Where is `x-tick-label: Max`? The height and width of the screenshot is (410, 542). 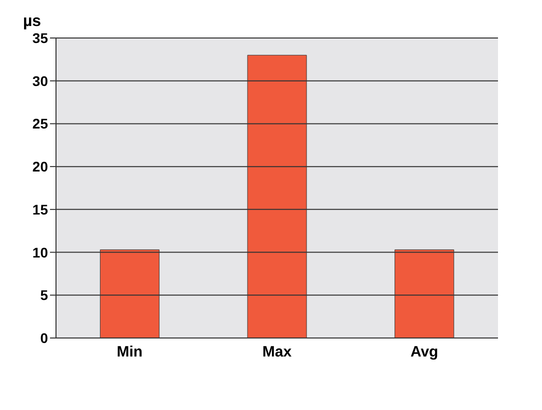
x-tick-label: Max is located at coordinates (277, 352).